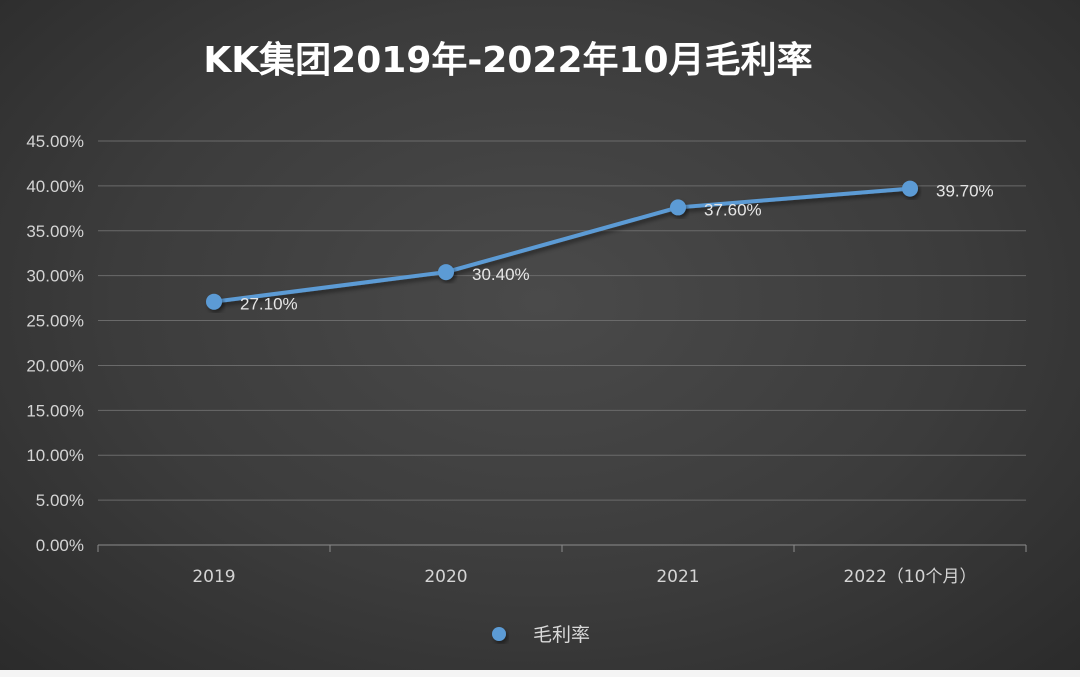 This screenshot has width=1080, height=677. Describe the element at coordinates (561, 635) in the screenshot. I see `legend-label: 毛利率` at that location.